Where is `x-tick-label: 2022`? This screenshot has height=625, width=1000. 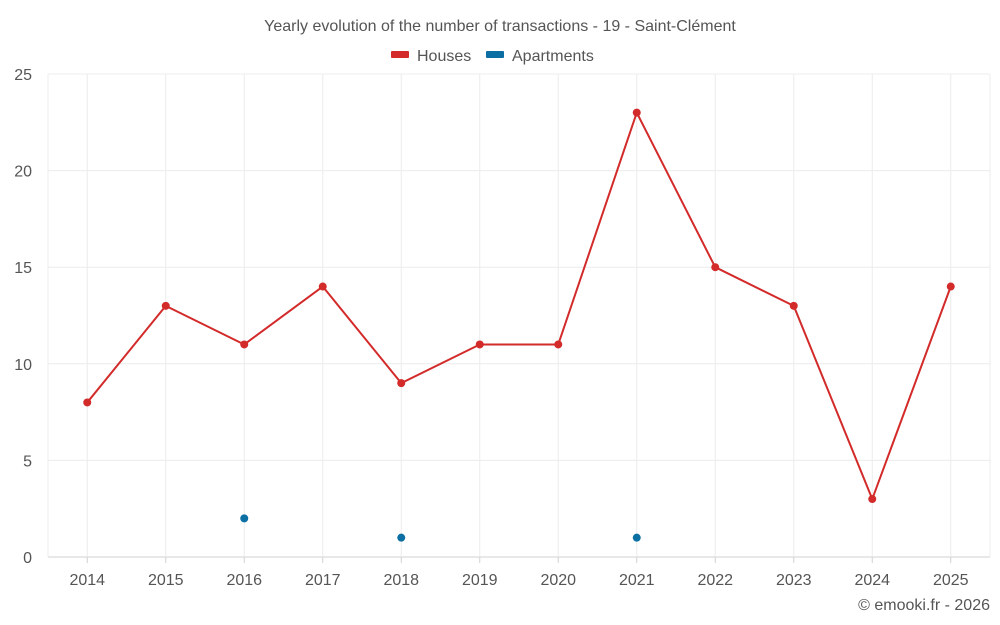
x-tick-label: 2022 is located at coordinates (715, 580).